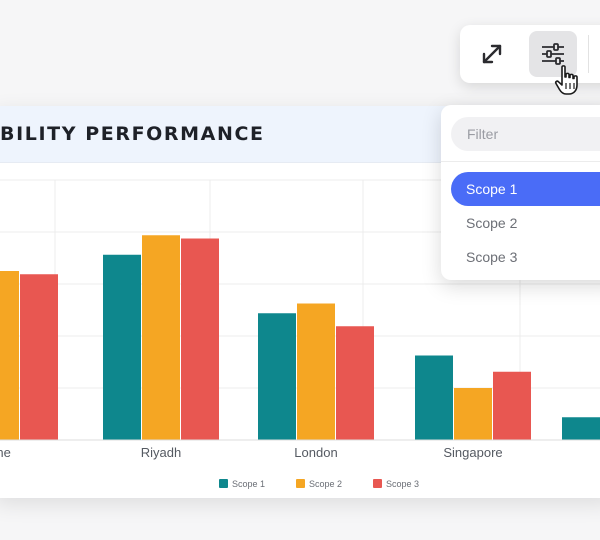  What do you see at coordinates (472, 452) in the screenshot?
I see `x-tick-label: Singapore` at bounding box center [472, 452].